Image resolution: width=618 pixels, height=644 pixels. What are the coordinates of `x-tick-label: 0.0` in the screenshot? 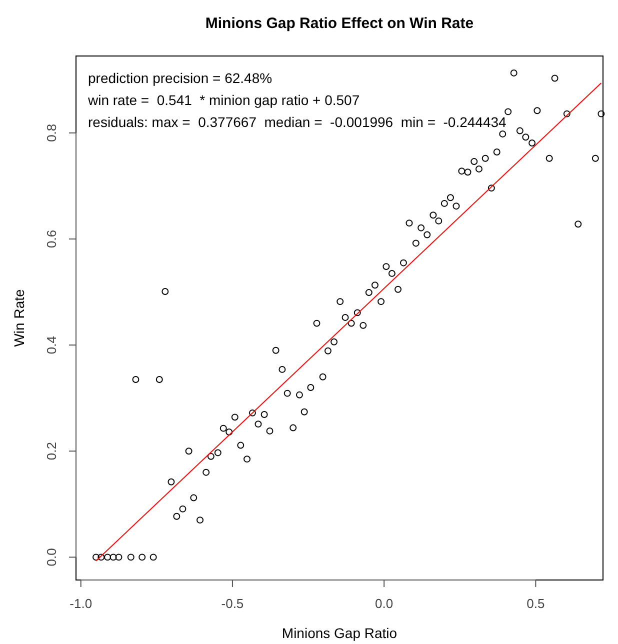 It's located at (384, 604).